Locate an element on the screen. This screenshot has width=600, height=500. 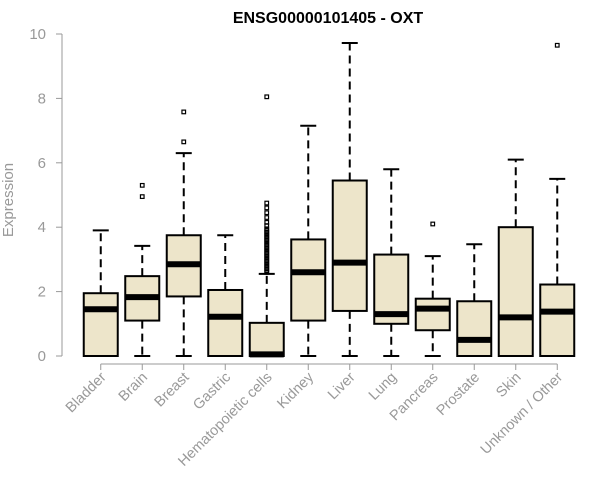
box-bladder is located at coordinates (100, 293).